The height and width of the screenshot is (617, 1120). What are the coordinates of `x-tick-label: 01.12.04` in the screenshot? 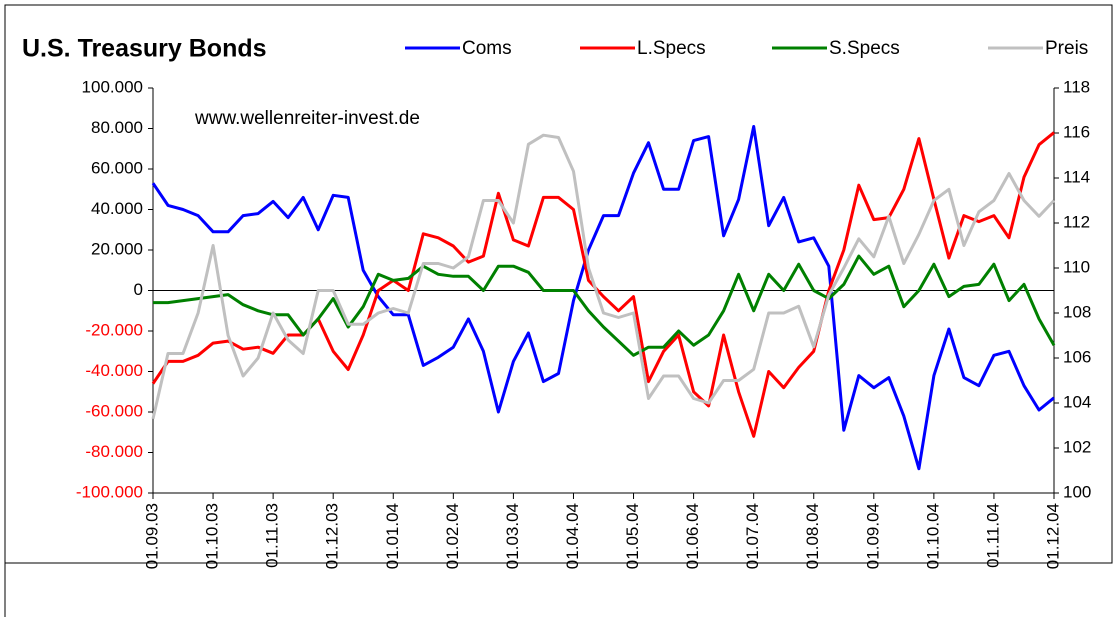 It's located at (1052, 536).